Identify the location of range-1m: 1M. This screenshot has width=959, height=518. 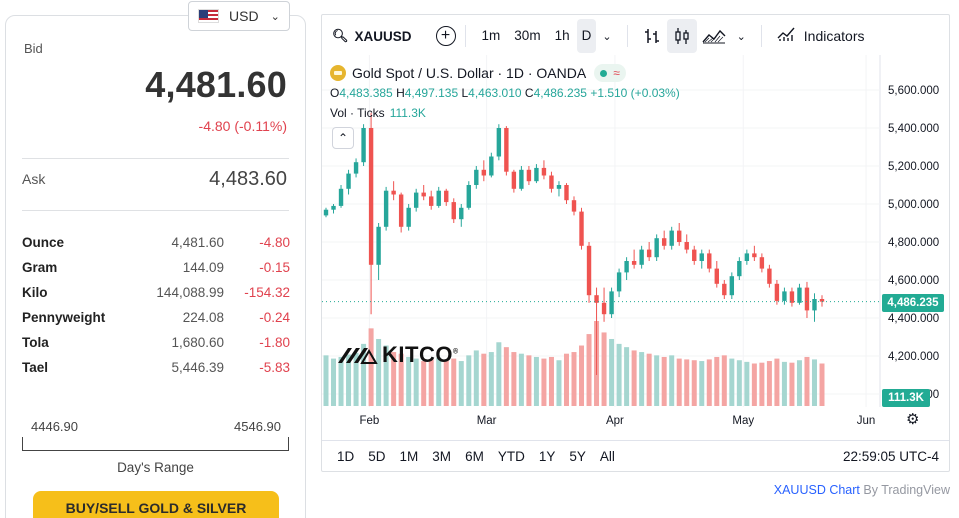
(409, 456).